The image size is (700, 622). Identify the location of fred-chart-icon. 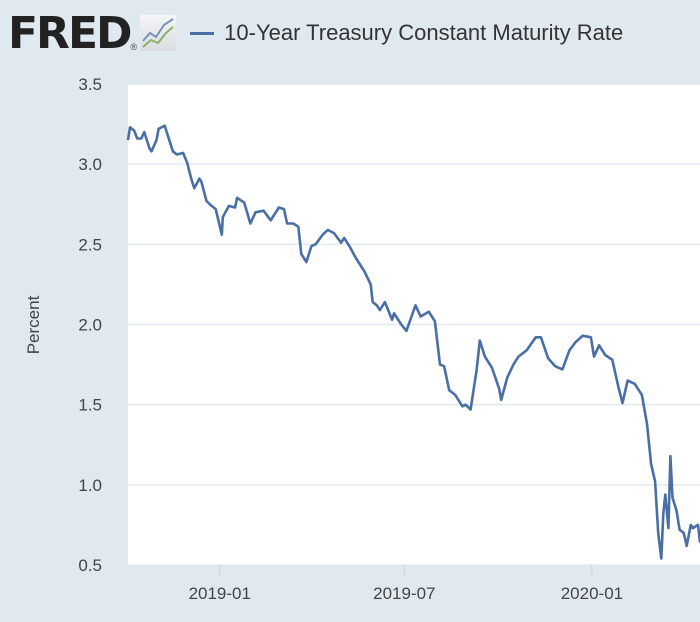
(158, 33).